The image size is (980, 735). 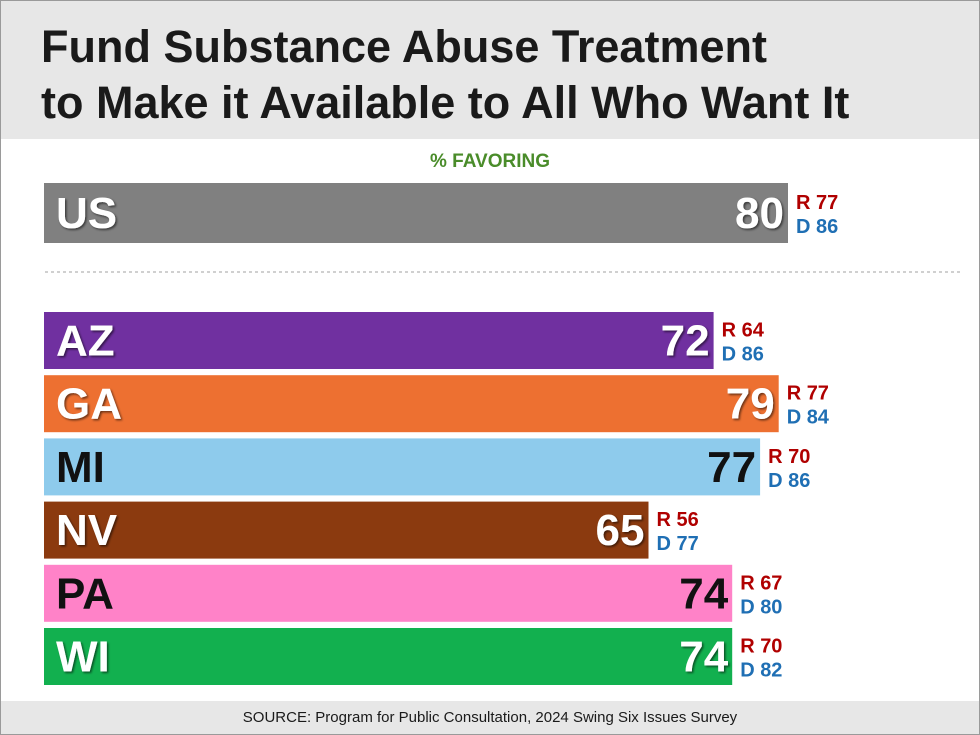 I want to click on category-label-az: AZ, so click(x=85, y=341).